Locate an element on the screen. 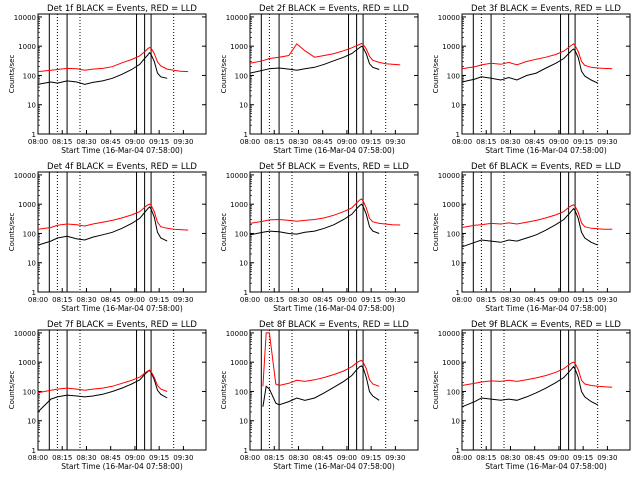  chart-title: Det 8f BLACK = Events, RED = LLD is located at coordinates (334, 325).